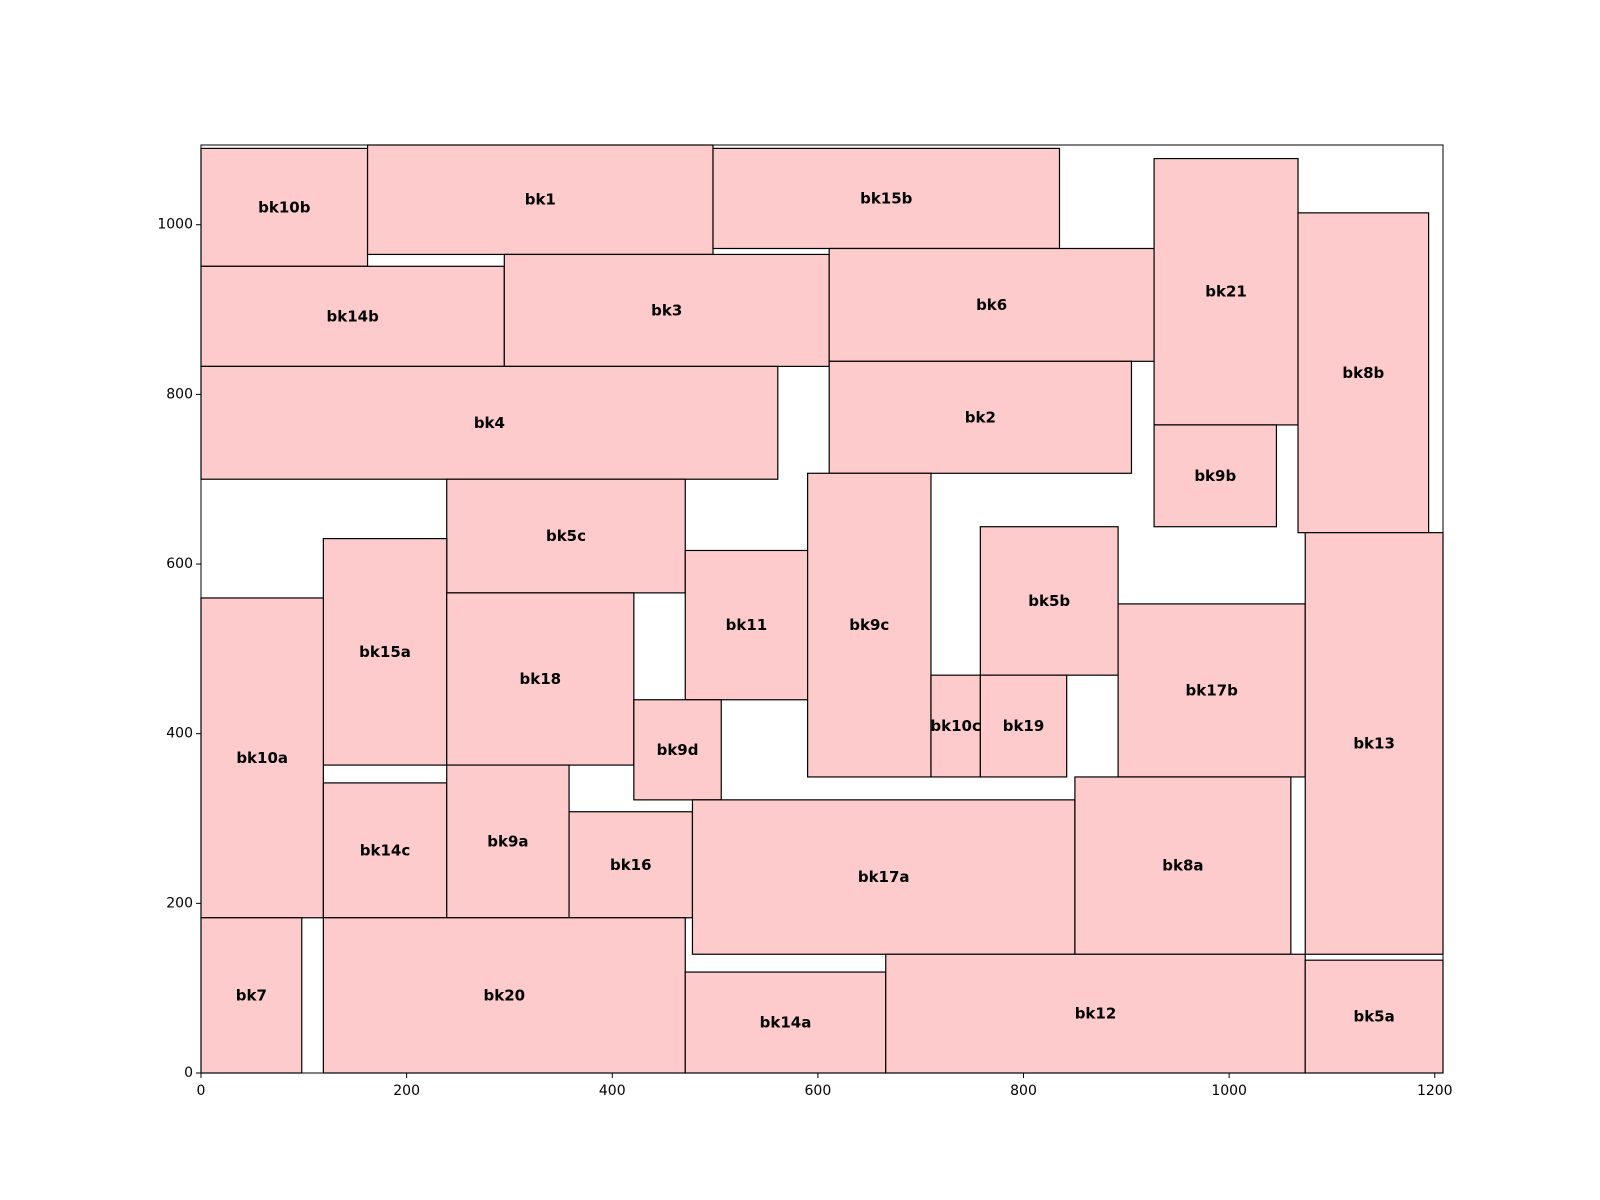 Image resolution: width=1600 pixels, height=1200 pixels. I want to click on block-rect-bk10c, so click(955, 726).